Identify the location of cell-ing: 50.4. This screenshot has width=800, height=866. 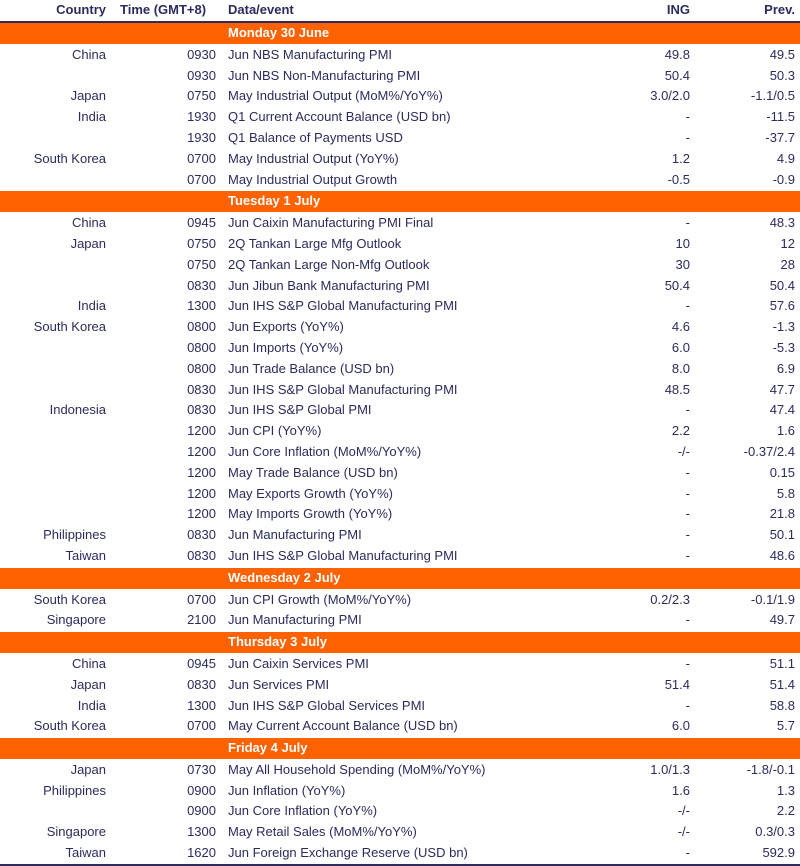
(677, 285).